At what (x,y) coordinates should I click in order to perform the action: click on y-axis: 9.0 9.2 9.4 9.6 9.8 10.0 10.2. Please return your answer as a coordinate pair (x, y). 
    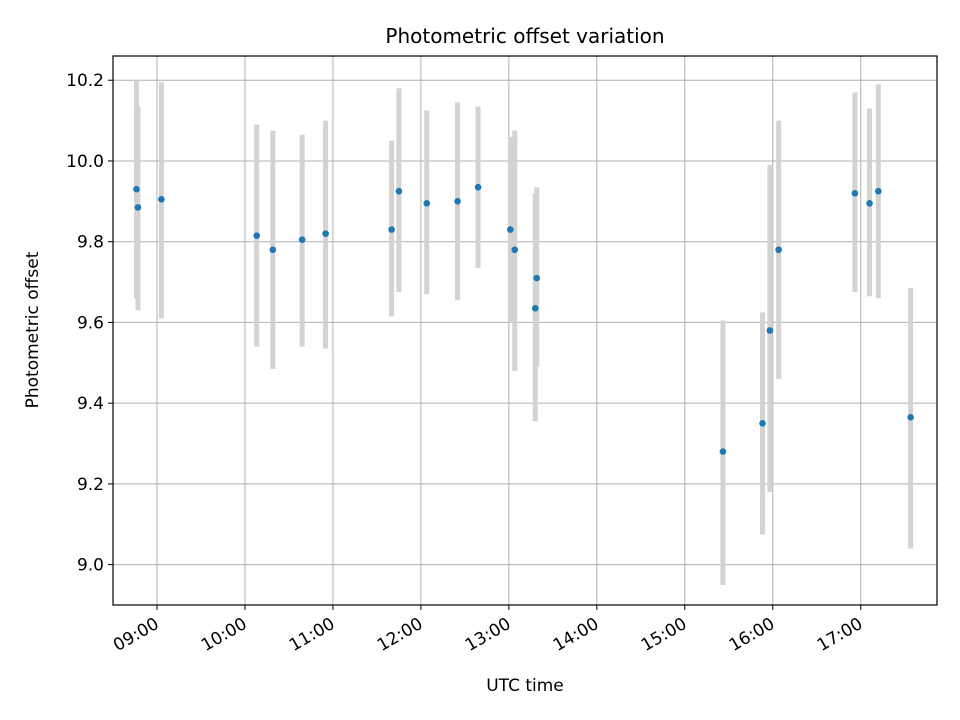
    Looking at the image, I should click on (89, 323).